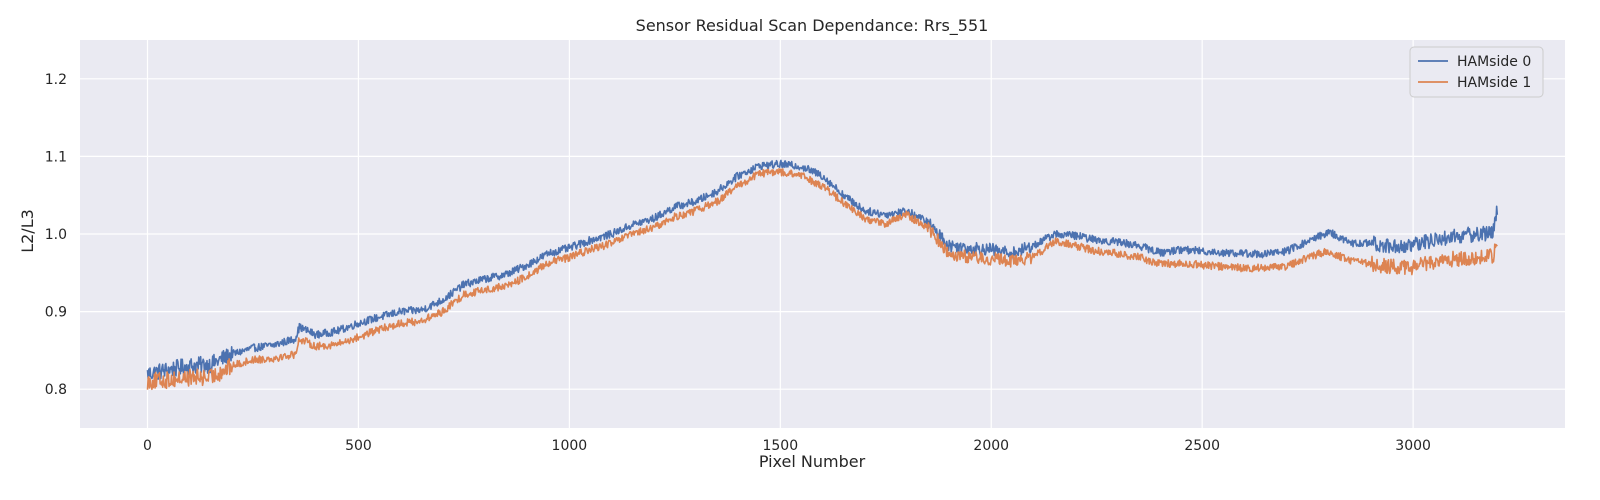  Describe the element at coordinates (780, 446) in the screenshot. I see `x-tick-label: 1500` at that location.